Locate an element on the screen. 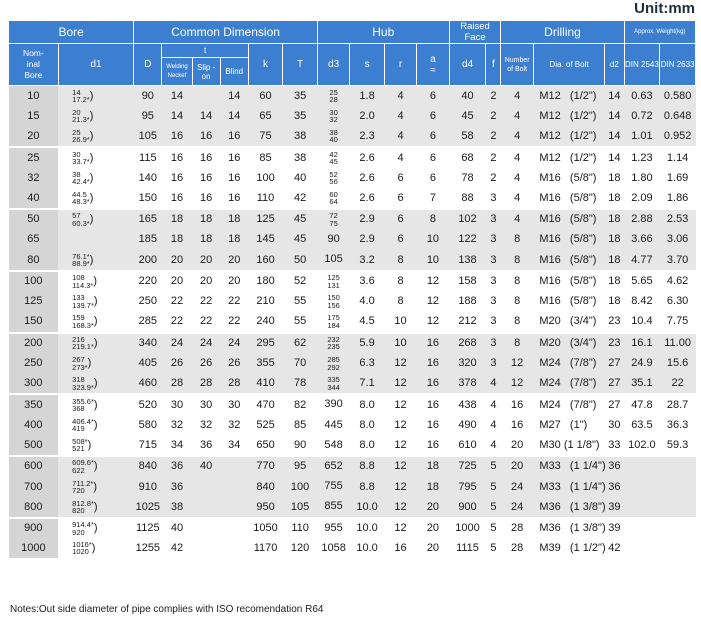 The image size is (701, 623). cell-nominal-bore: 800 is located at coordinates (33, 508).